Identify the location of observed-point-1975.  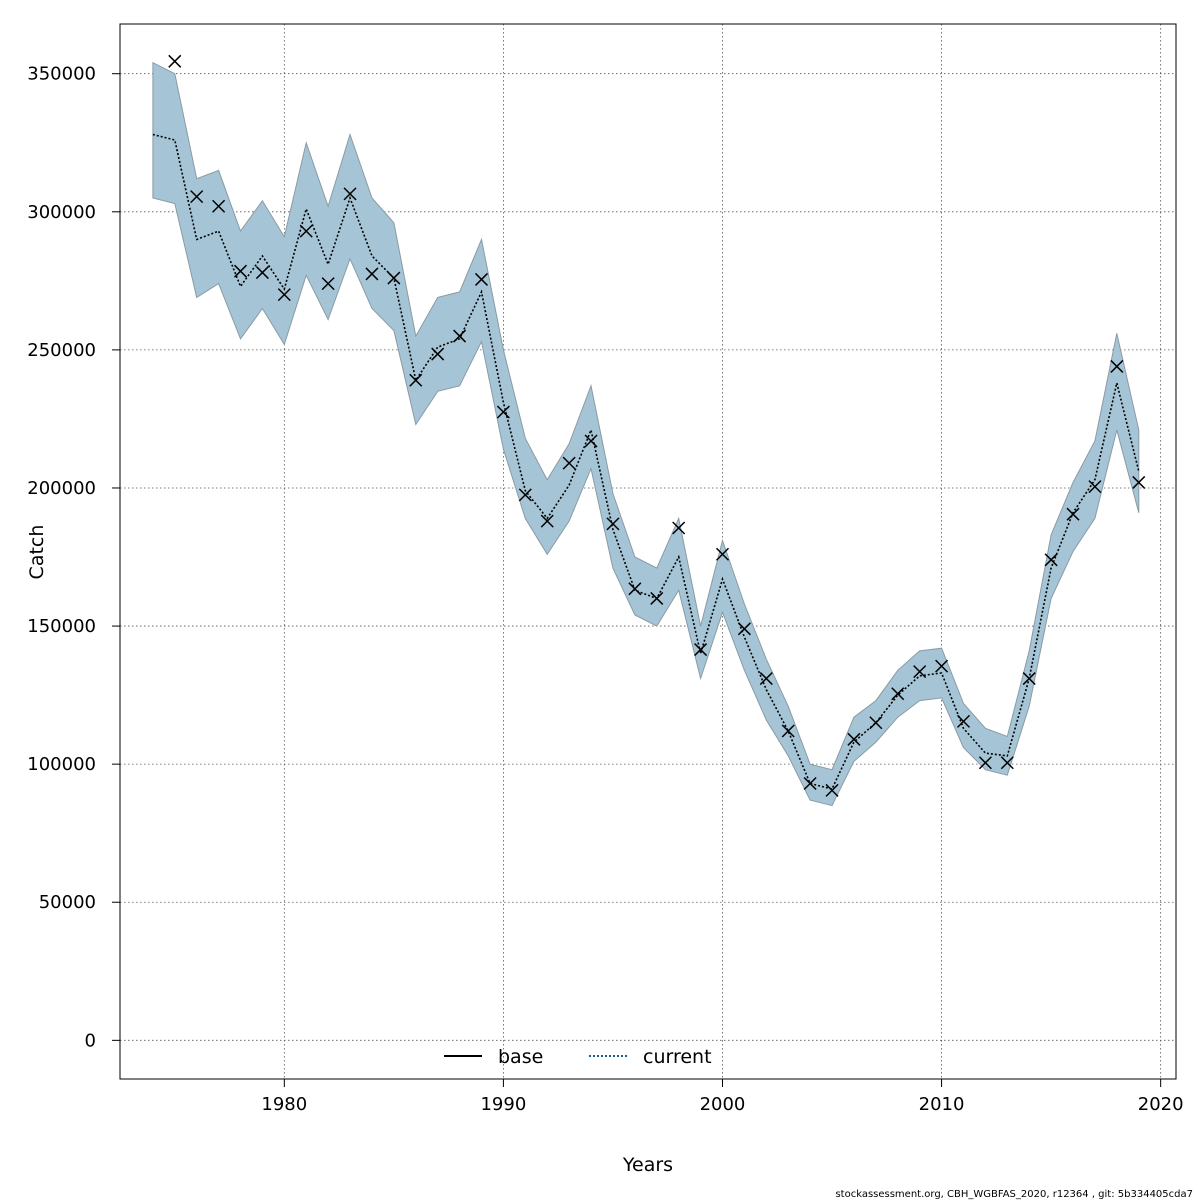
(175, 61).